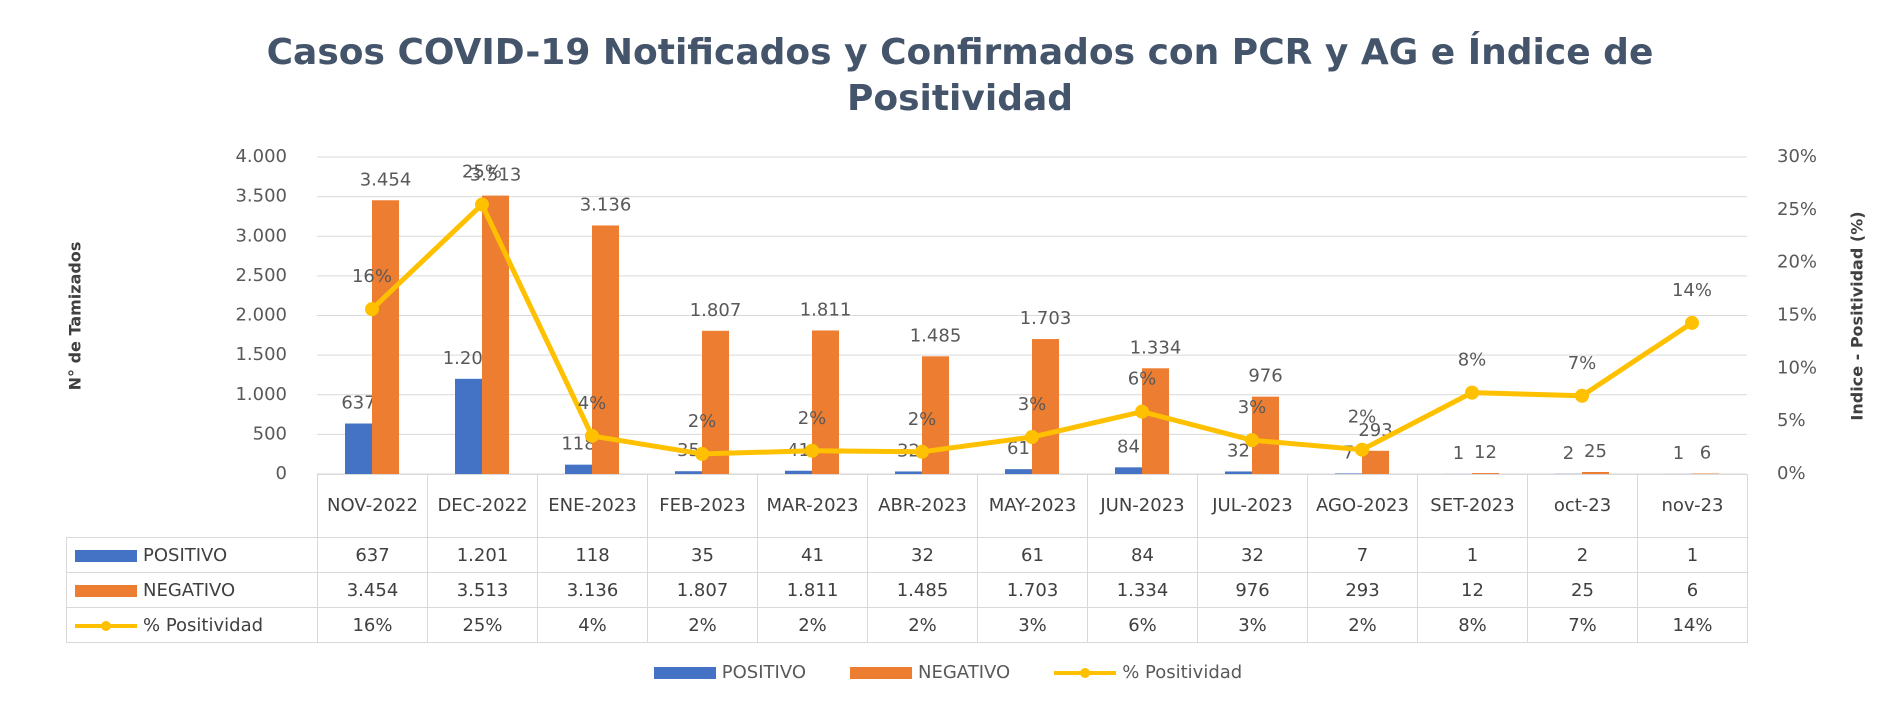 This screenshot has width=1896, height=706. What do you see at coordinates (922, 506) in the screenshot?
I see `category-label: ABR-2023` at bounding box center [922, 506].